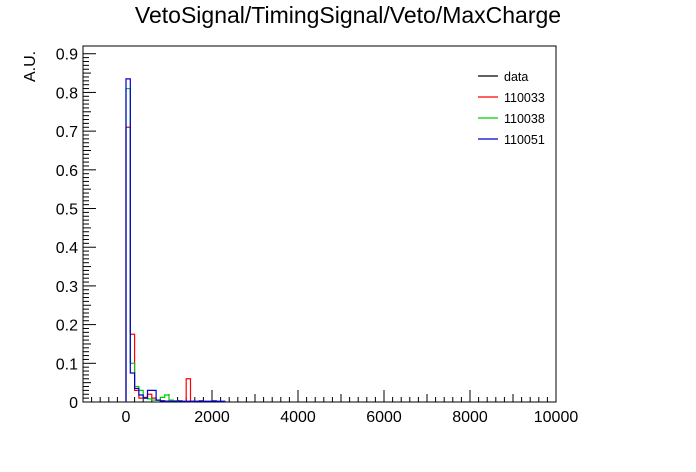 The image size is (696, 472). What do you see at coordinates (67, 248) in the screenshot?
I see `y-tick-label: 0.4` at bounding box center [67, 248].